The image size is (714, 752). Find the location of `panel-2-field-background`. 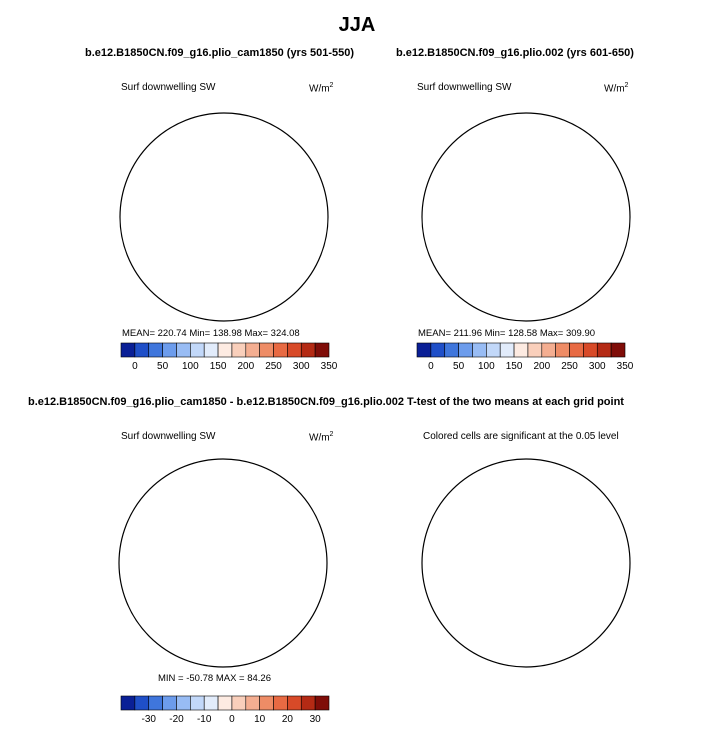

panel-2-field-background is located at coordinates (526, 217).